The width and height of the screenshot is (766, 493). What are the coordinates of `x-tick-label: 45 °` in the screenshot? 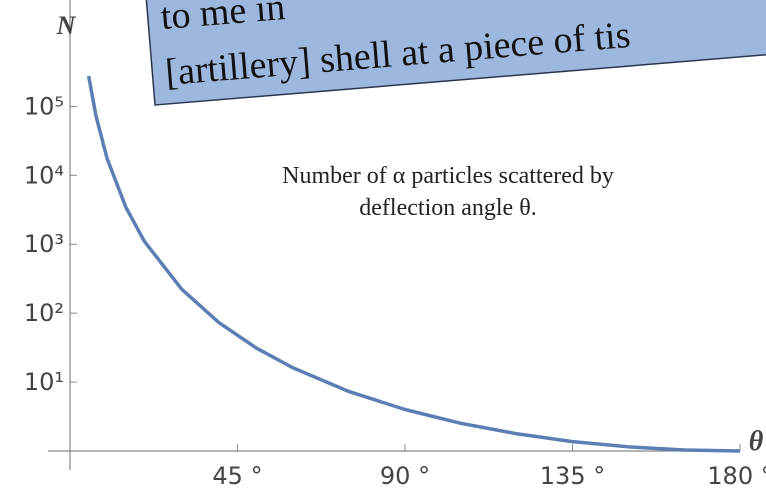 It's located at (237, 476).